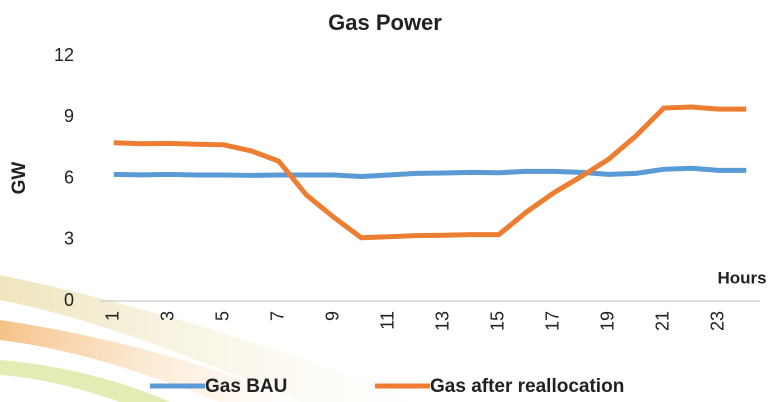 This screenshot has height=402, width=771. Describe the element at coordinates (168, 316) in the screenshot. I see `x-tick-label: 3` at that location.